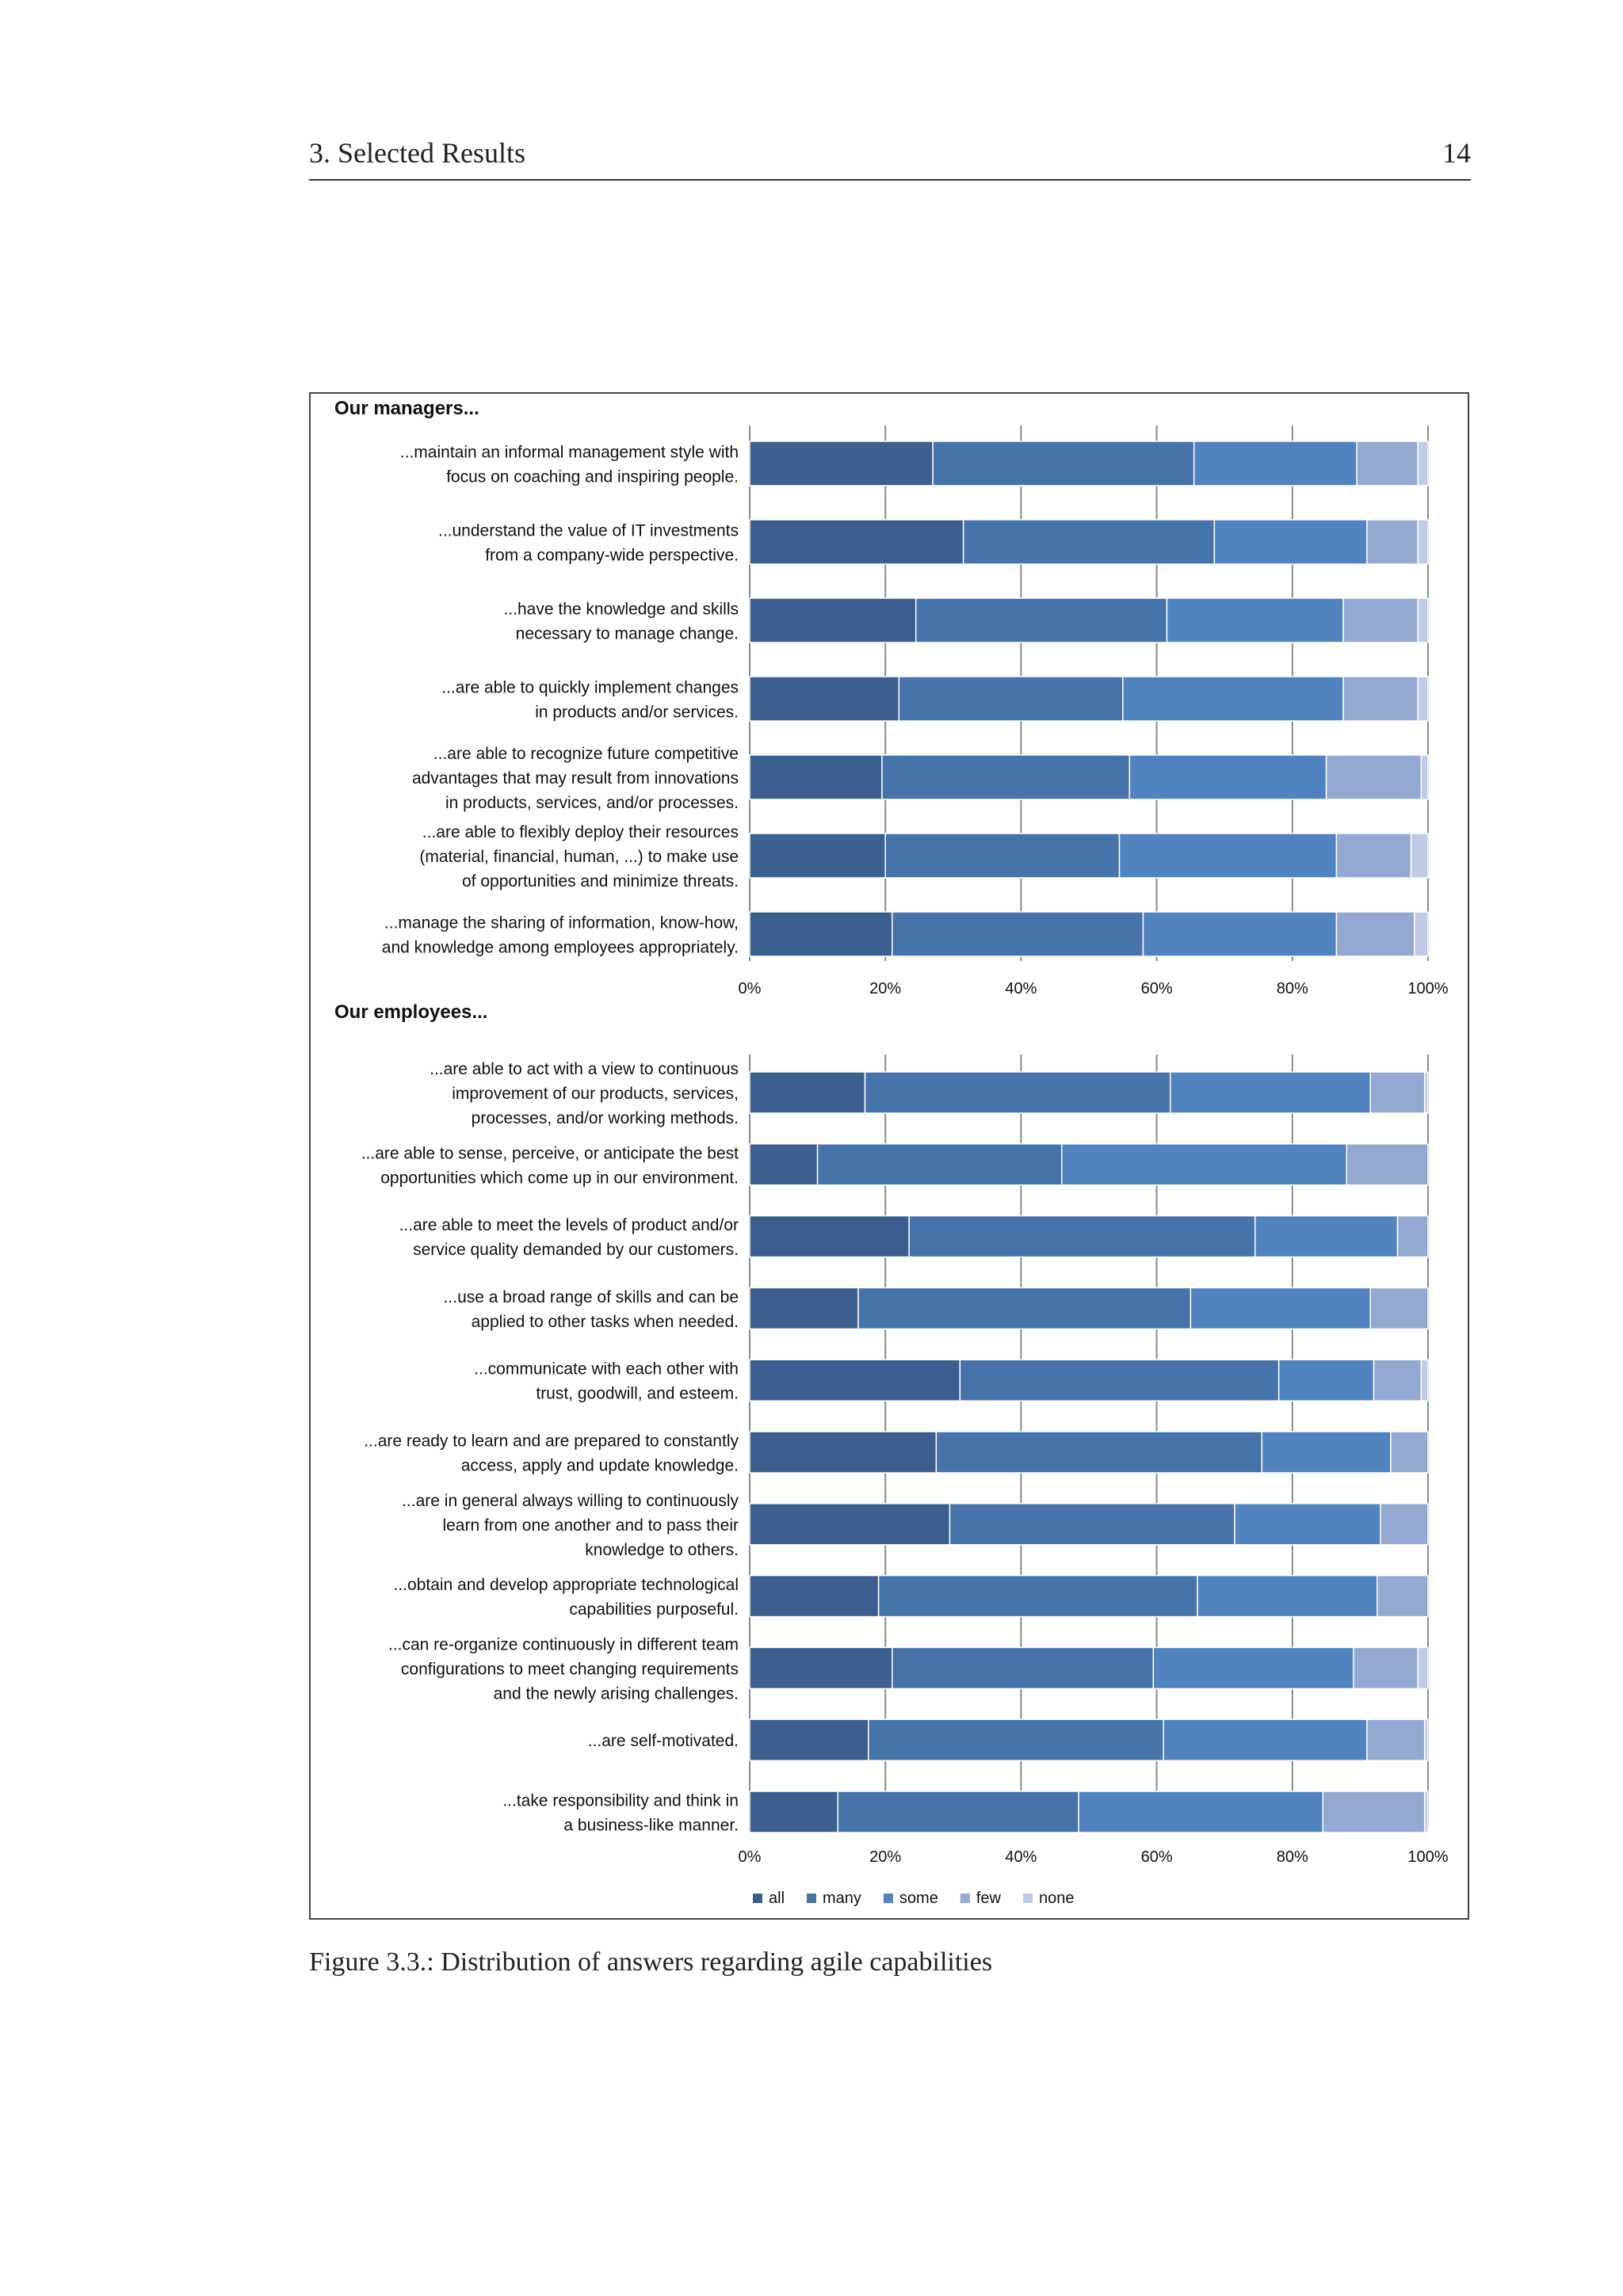  I want to click on category-label: access, apply and update knowledge., so click(600, 1466).